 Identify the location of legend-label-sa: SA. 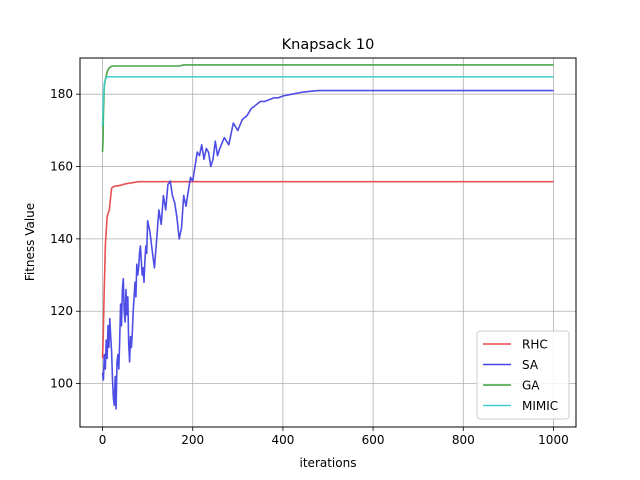
(530, 365).